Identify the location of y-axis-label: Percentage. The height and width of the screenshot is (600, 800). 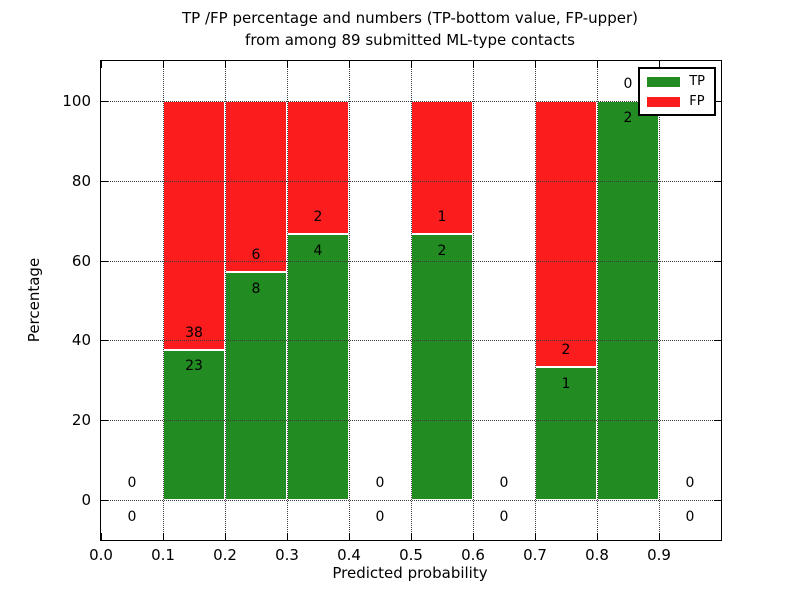
(34, 300).